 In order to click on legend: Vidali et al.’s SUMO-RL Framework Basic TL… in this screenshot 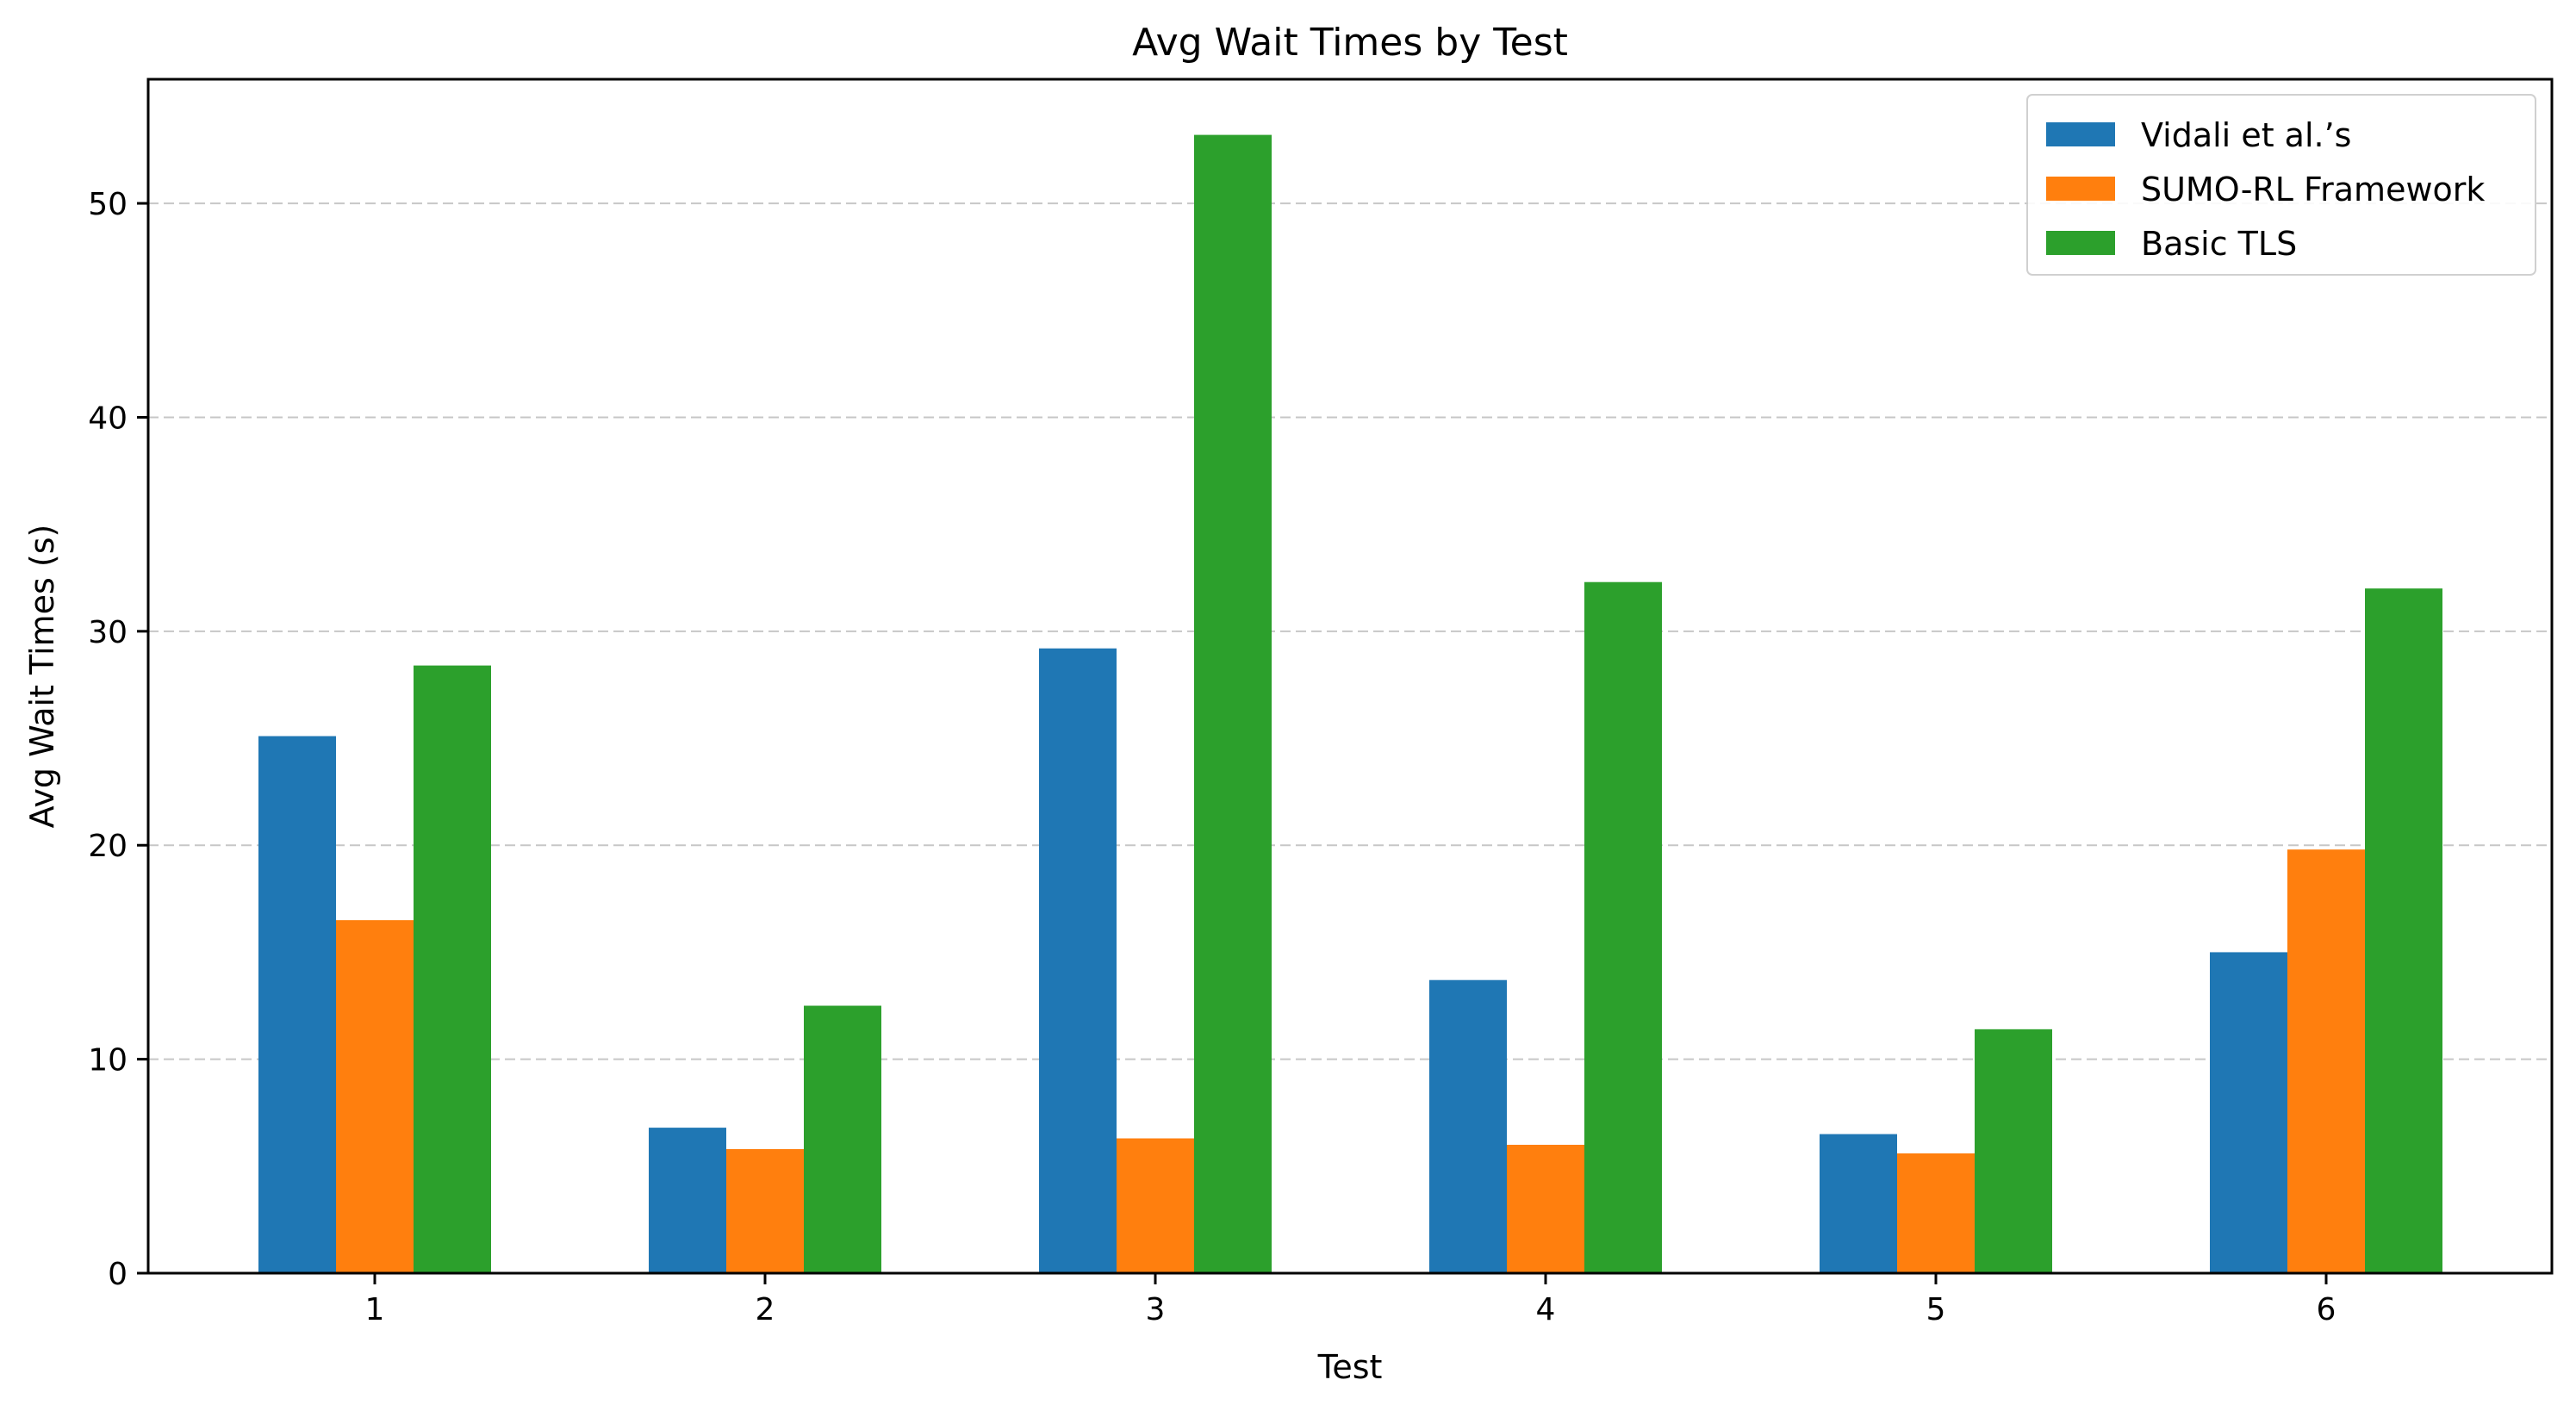, I will do `click(2281, 185)`.